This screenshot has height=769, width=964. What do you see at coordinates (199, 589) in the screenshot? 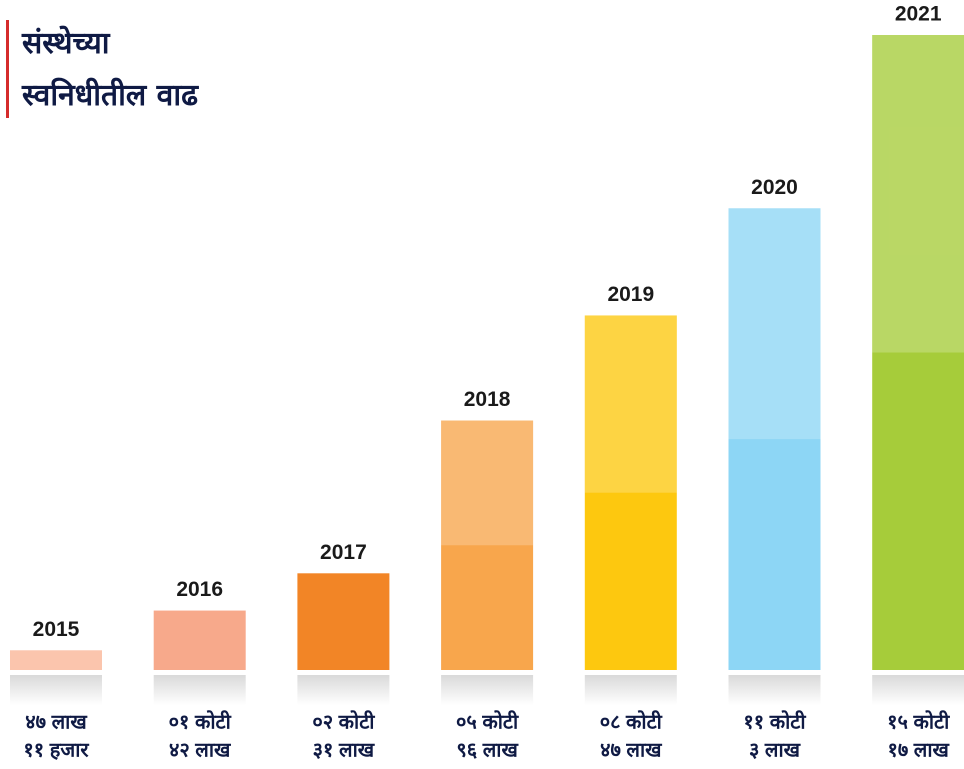
I see `category-label: 2016` at bounding box center [199, 589].